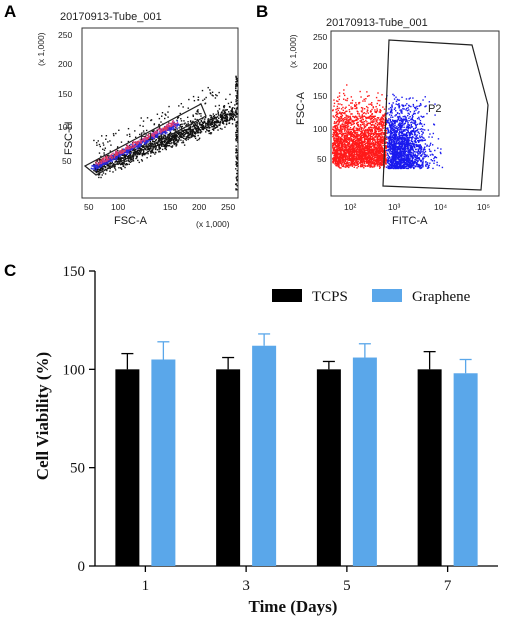 The image size is (512, 619). What do you see at coordinates (89, 207) in the screenshot?
I see `panel-a-xtick: 50` at bounding box center [89, 207].